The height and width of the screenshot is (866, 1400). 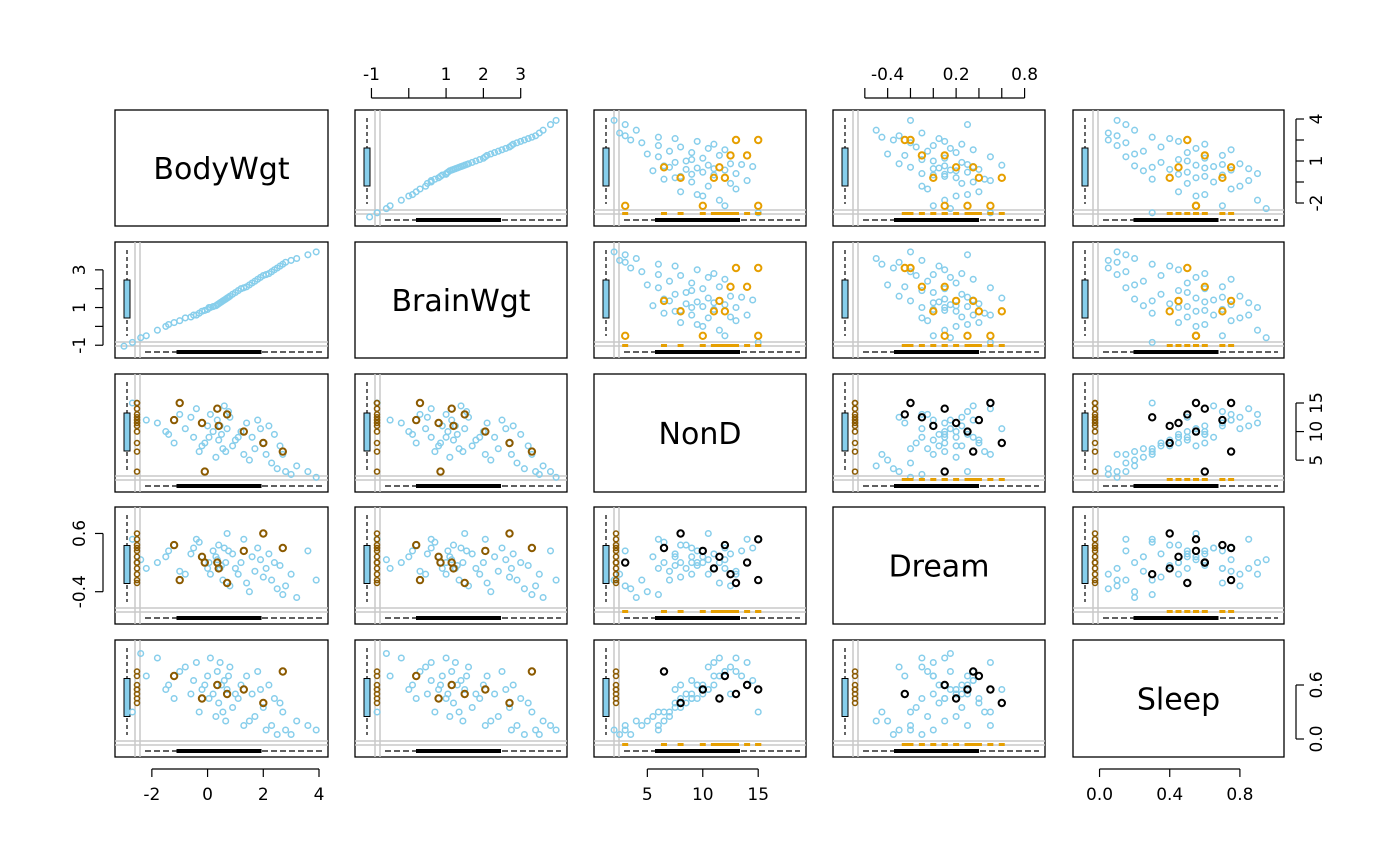 What do you see at coordinates (1178, 433) in the screenshot?
I see `panel-nond-vs-sleep` at bounding box center [1178, 433].